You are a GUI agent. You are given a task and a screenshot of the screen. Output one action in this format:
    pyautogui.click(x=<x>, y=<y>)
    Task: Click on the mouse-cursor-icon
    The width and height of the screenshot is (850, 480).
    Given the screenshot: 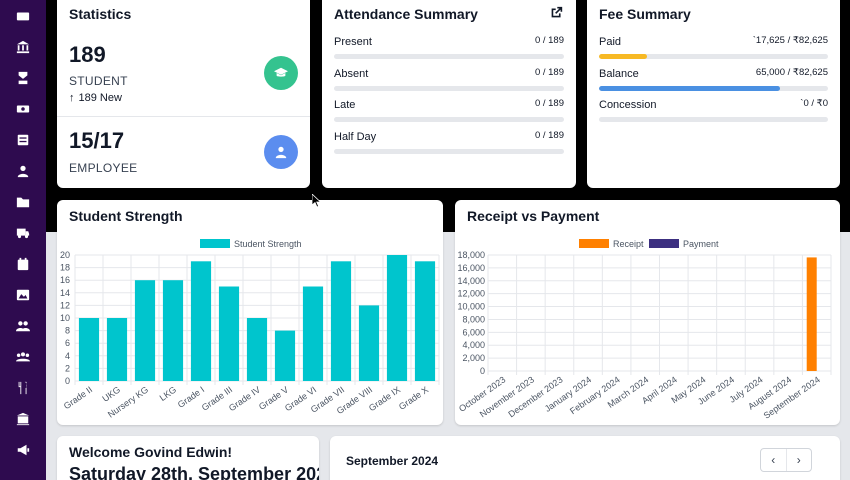 What is the action you would take?
    pyautogui.click(x=316, y=200)
    